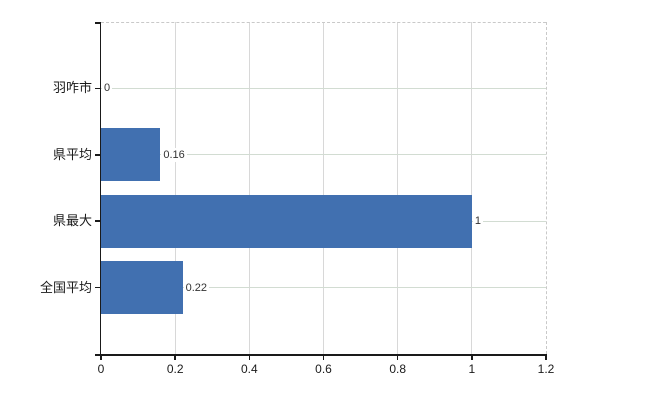 This screenshot has height=400, width=650. I want to click on category-label: 全国平均, so click(65, 287).